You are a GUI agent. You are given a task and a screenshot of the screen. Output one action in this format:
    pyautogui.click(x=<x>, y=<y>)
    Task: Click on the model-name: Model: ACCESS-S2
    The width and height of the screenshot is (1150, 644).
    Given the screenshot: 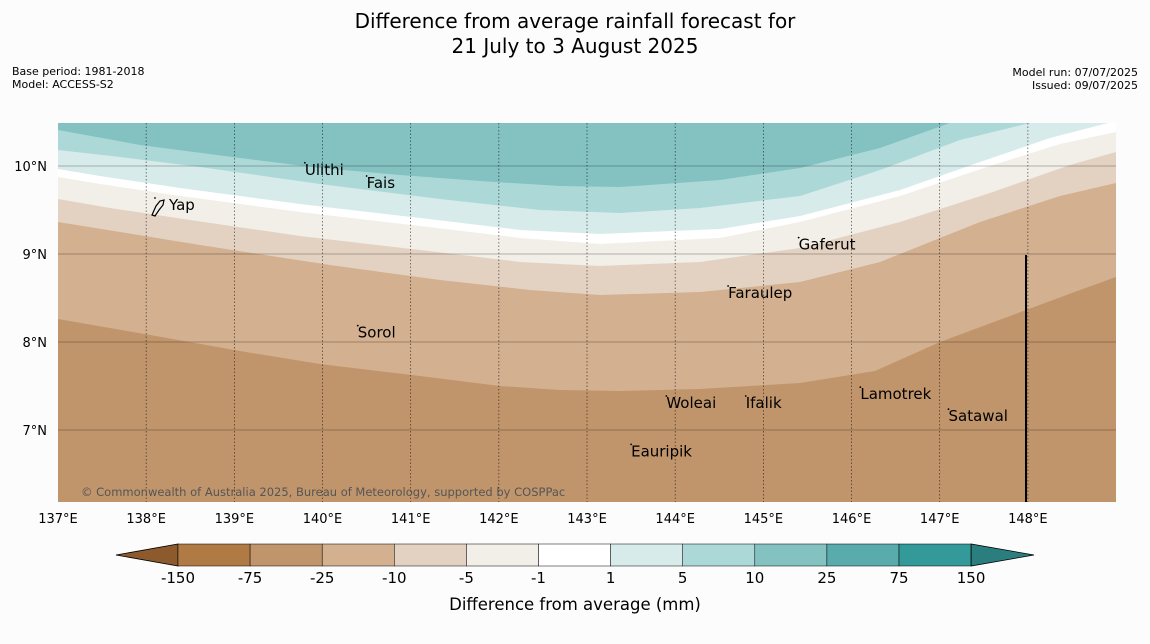 What is the action you would take?
    pyautogui.click(x=63, y=84)
    